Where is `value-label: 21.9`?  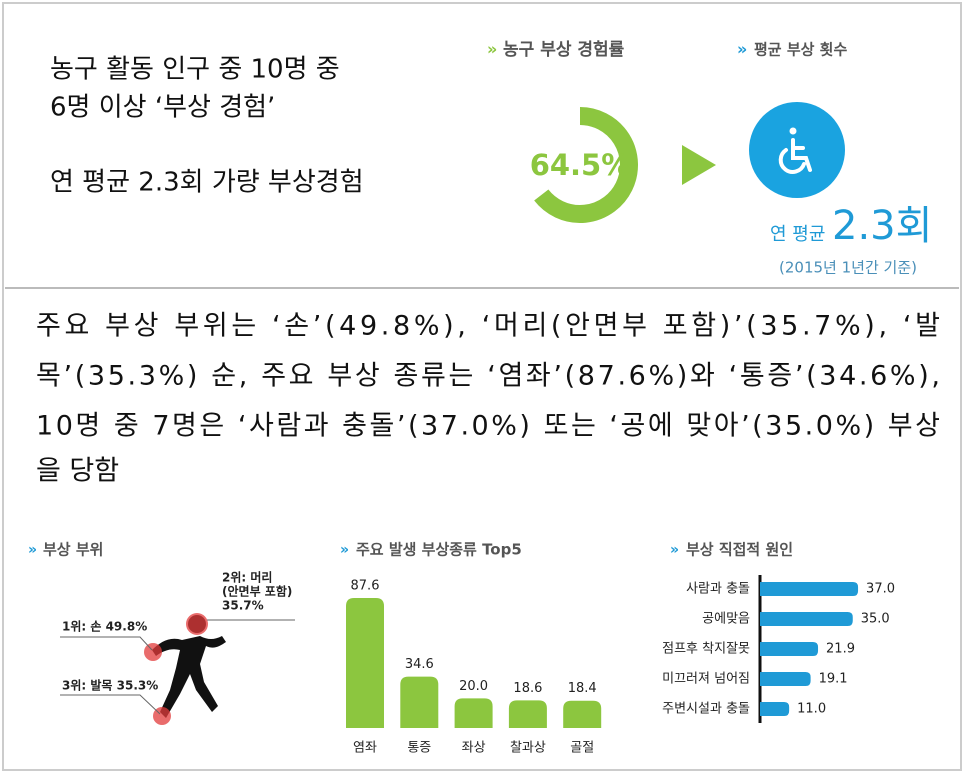
value-label: 21.9 is located at coordinates (840, 649).